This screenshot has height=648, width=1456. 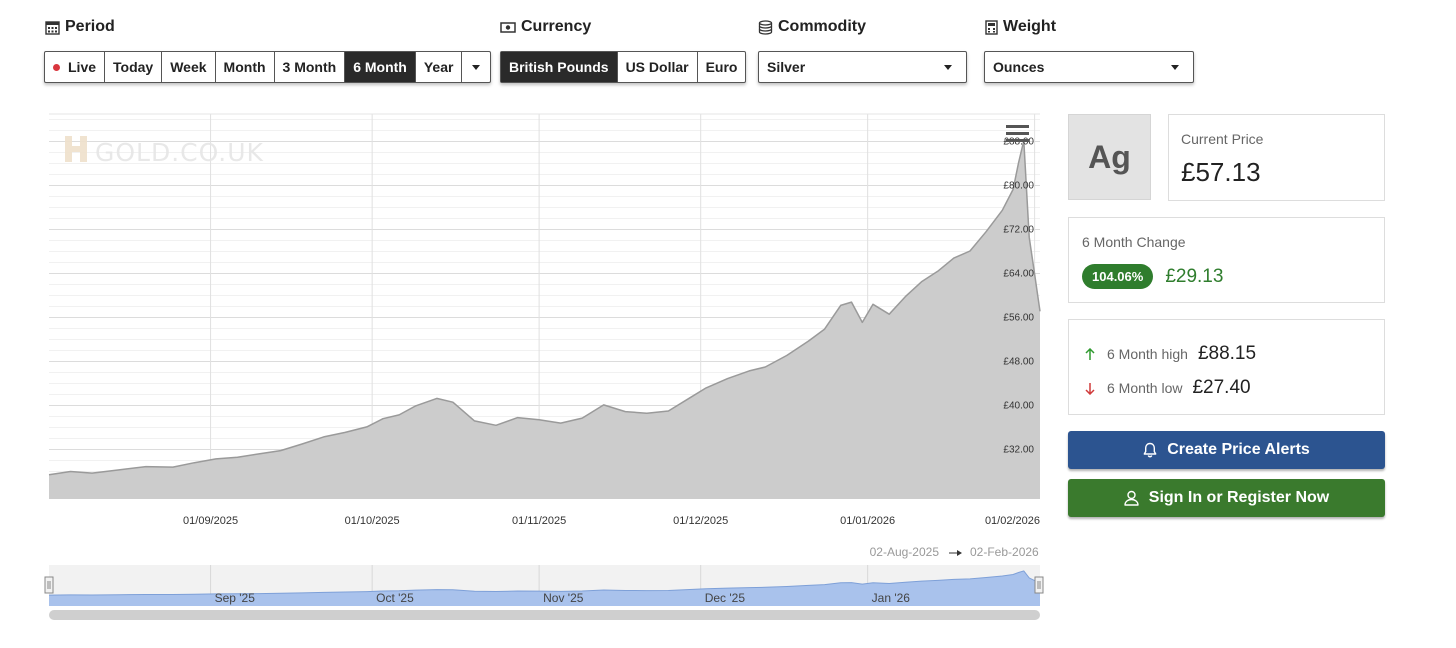 I want to click on gold-bar-logo-icon, so click(x=76, y=149).